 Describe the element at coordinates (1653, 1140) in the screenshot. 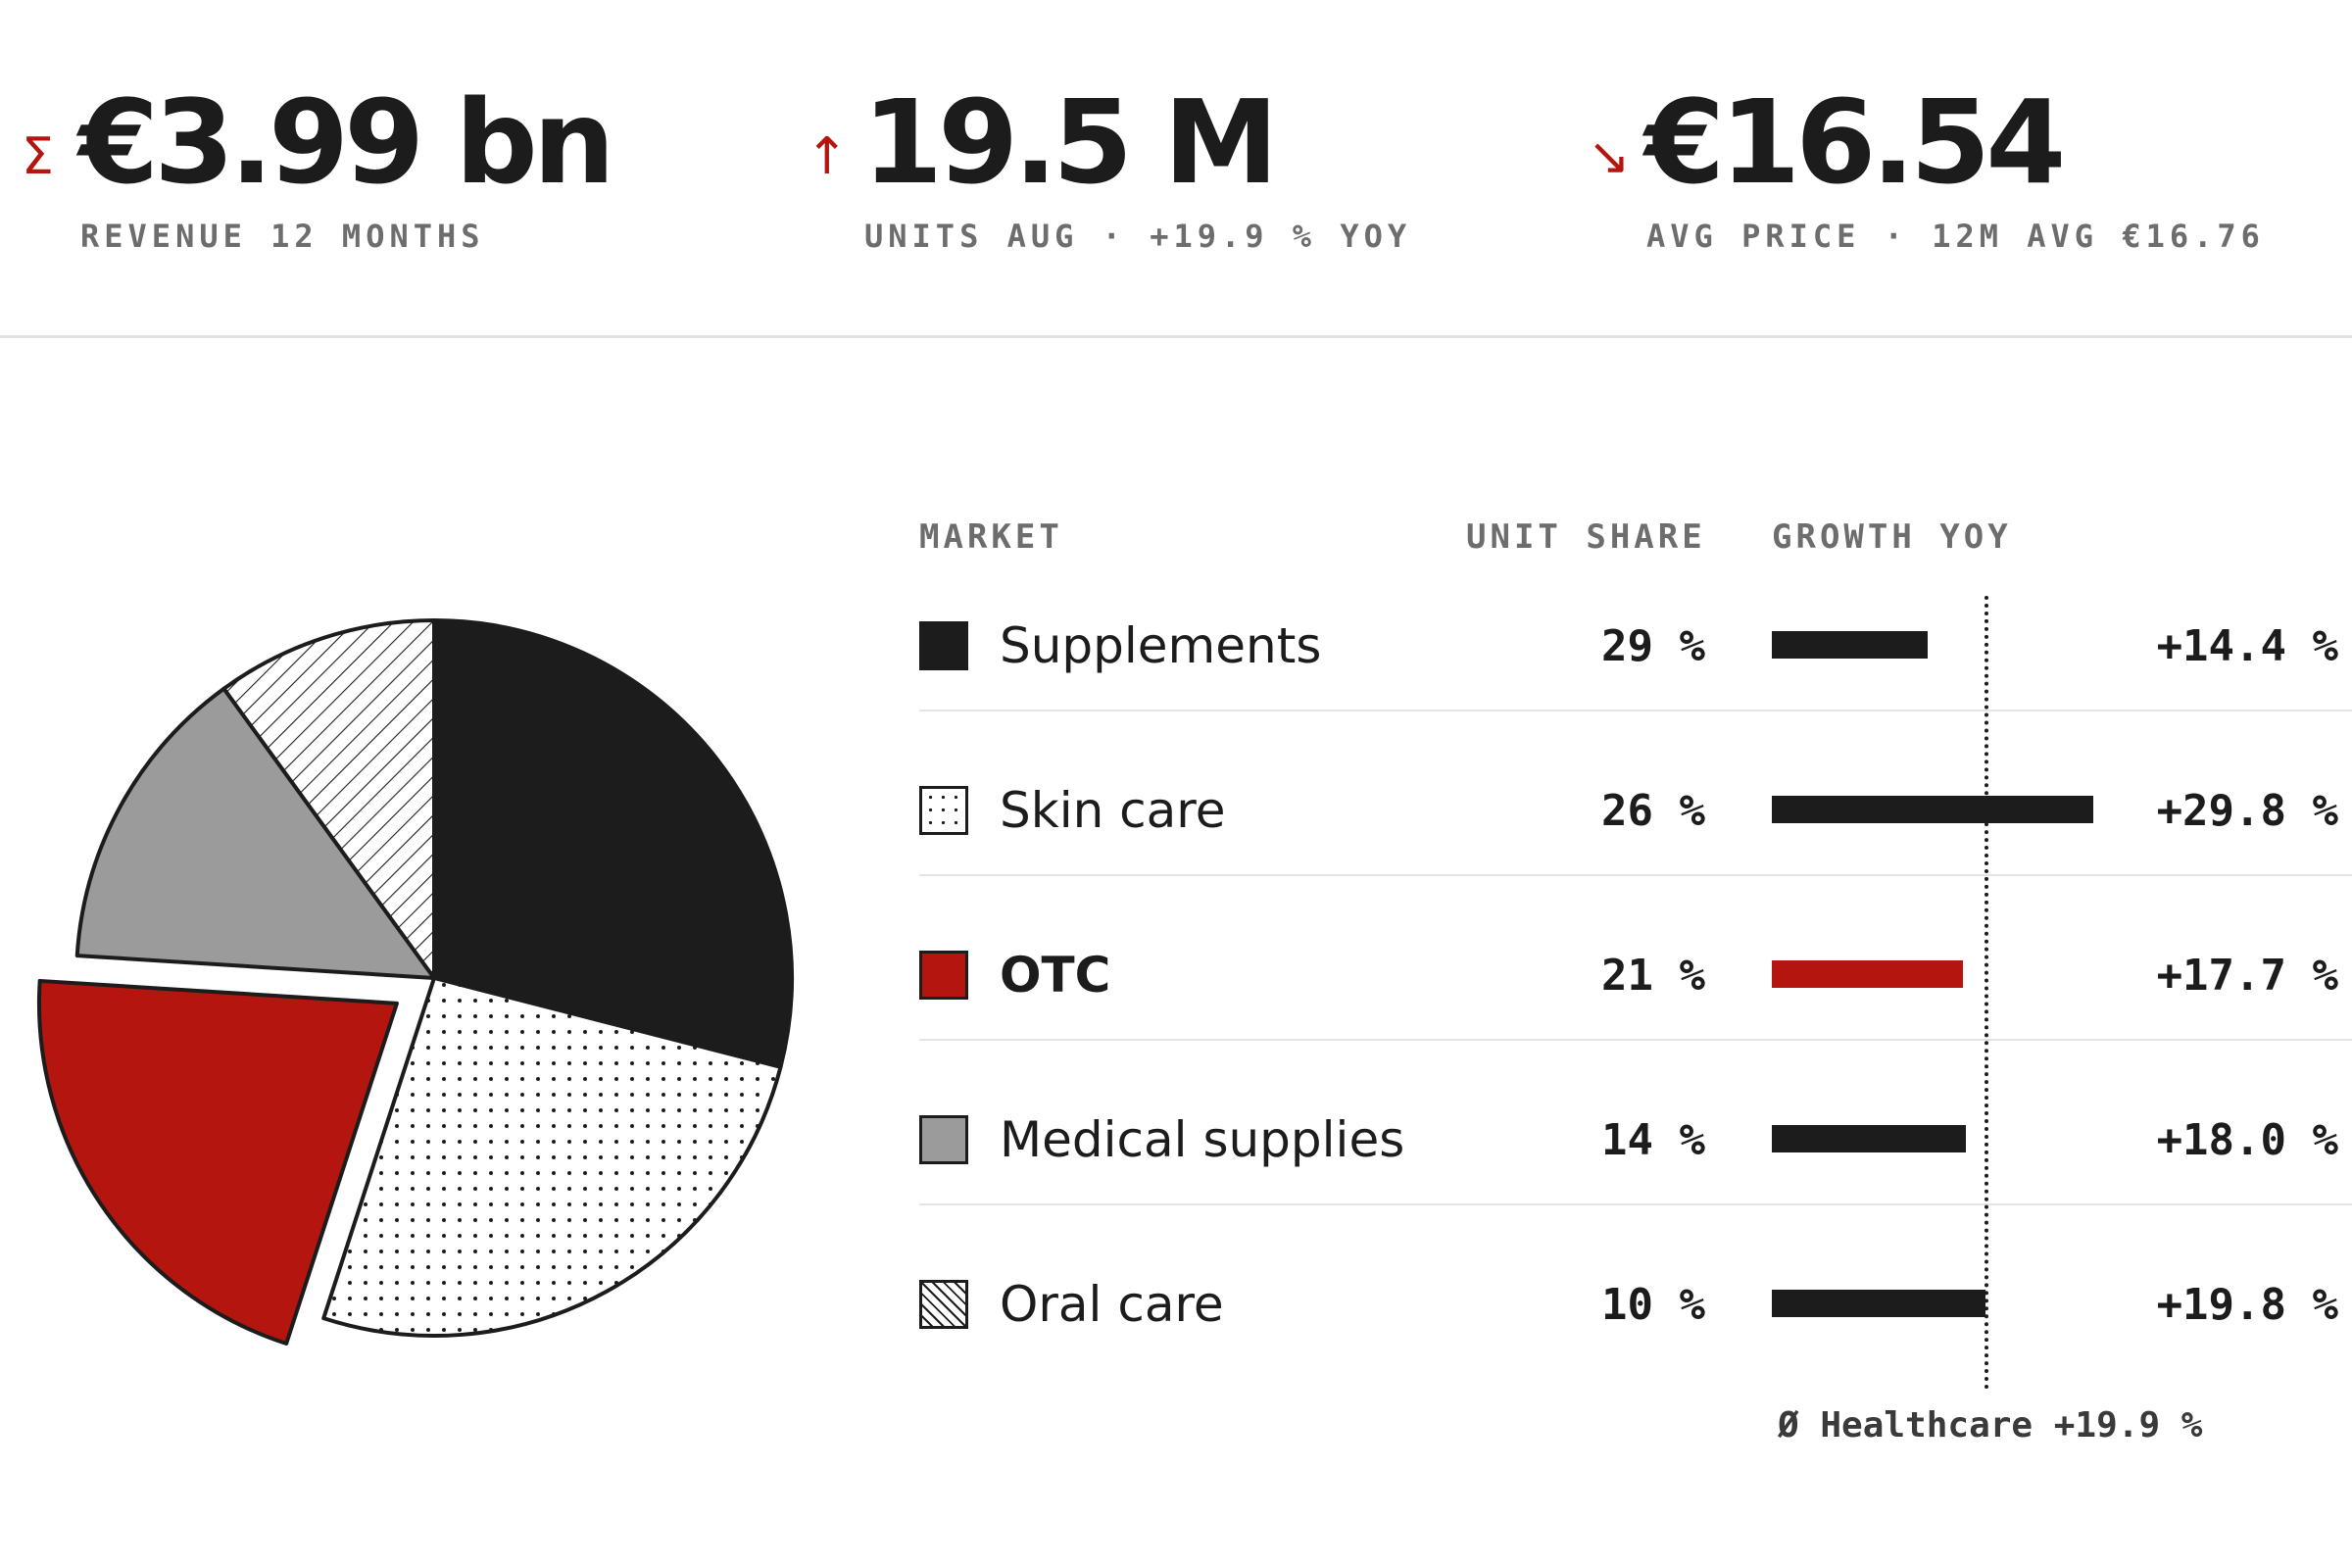

I see `share-value: 14 %` at that location.